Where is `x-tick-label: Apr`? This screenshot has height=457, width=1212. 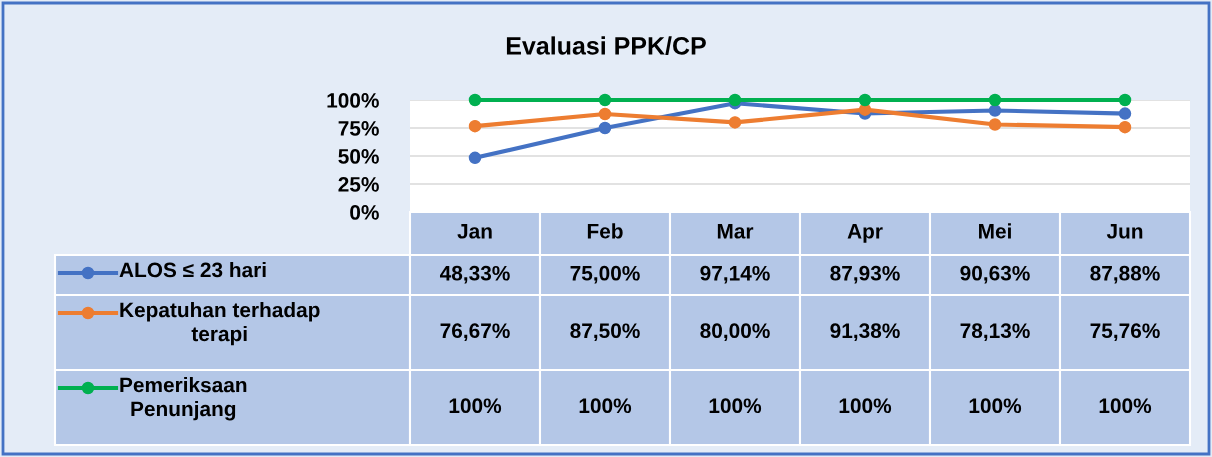
x-tick-label: Apr is located at coordinates (865, 233).